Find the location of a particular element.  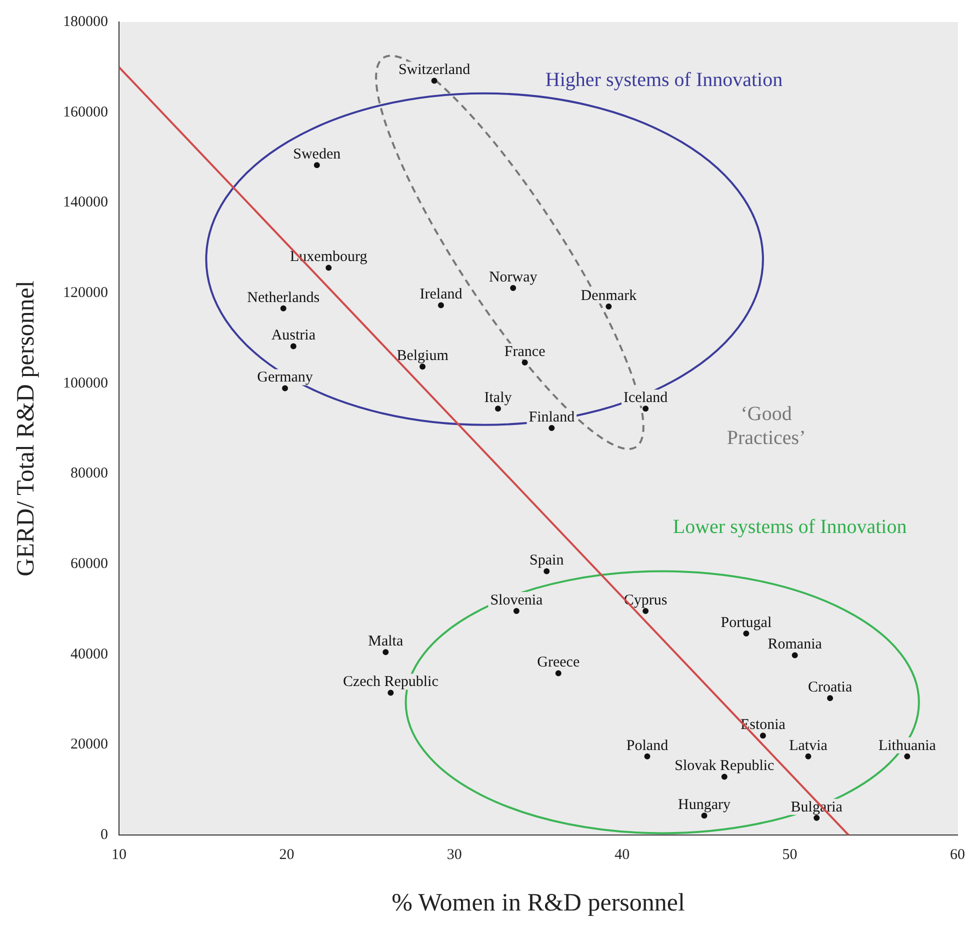

data-label: Spain is located at coordinates (547, 560).